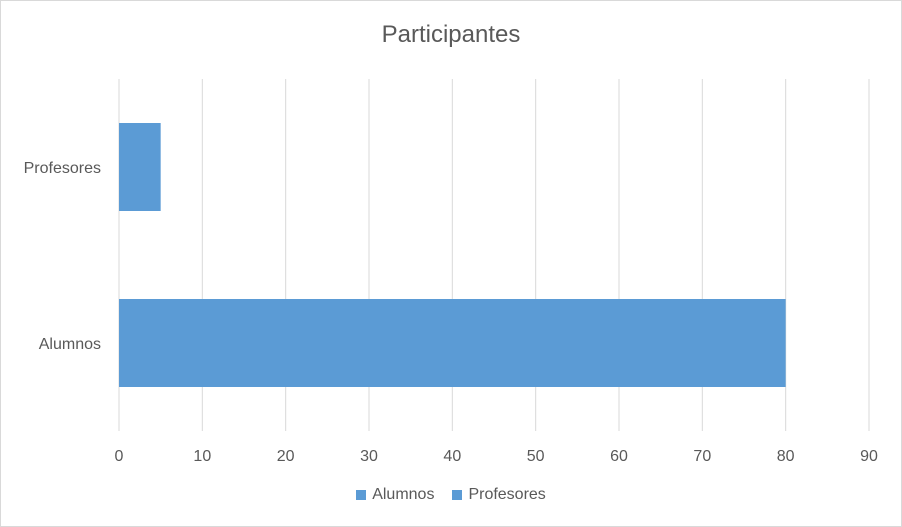 The height and width of the screenshot is (527, 902). What do you see at coordinates (286, 456) in the screenshot?
I see `x-tick-label-2: 20` at bounding box center [286, 456].